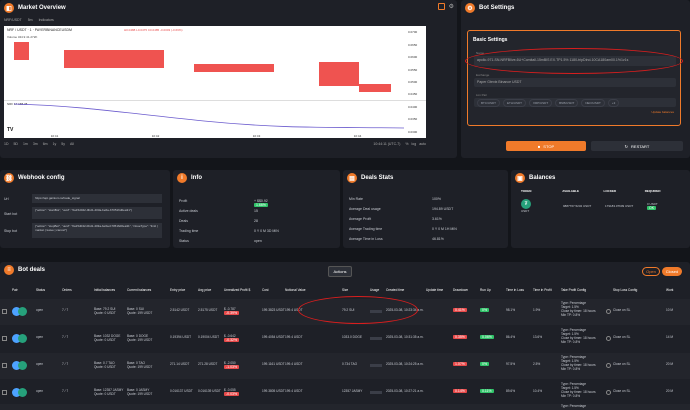  What do you see at coordinates (485, 290) in the screenshot?
I see `deals-col-header: Run Up` at bounding box center [485, 290].